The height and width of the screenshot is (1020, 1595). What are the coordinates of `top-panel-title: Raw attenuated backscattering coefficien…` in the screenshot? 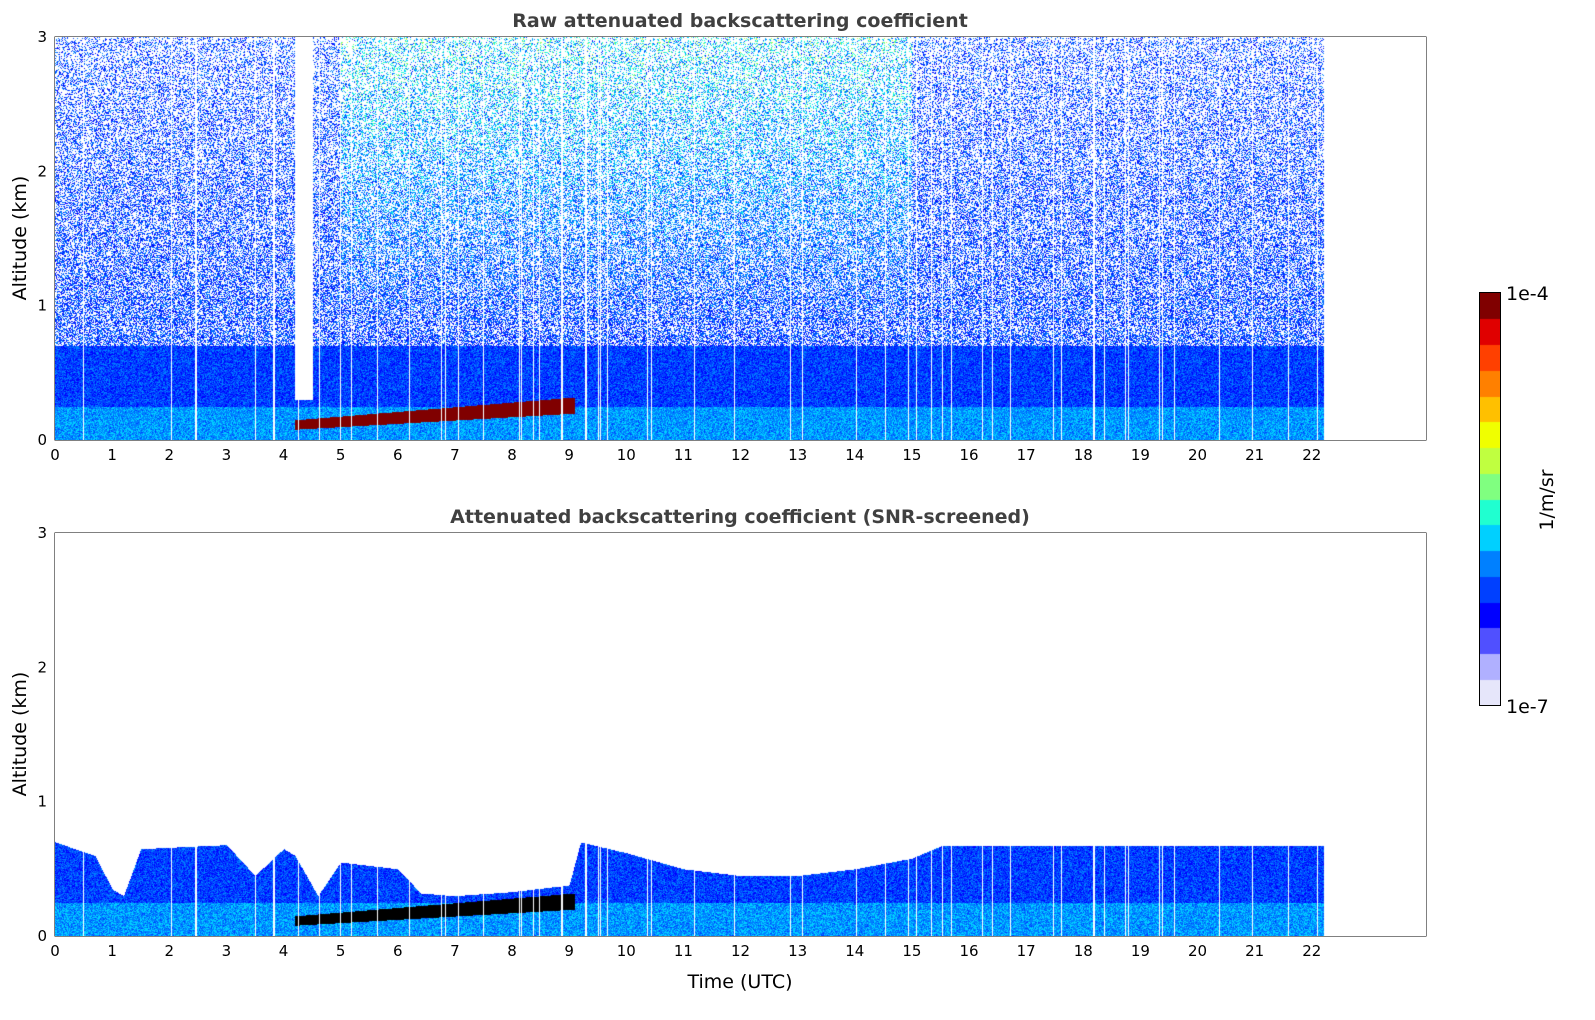 It's located at (740, 21).